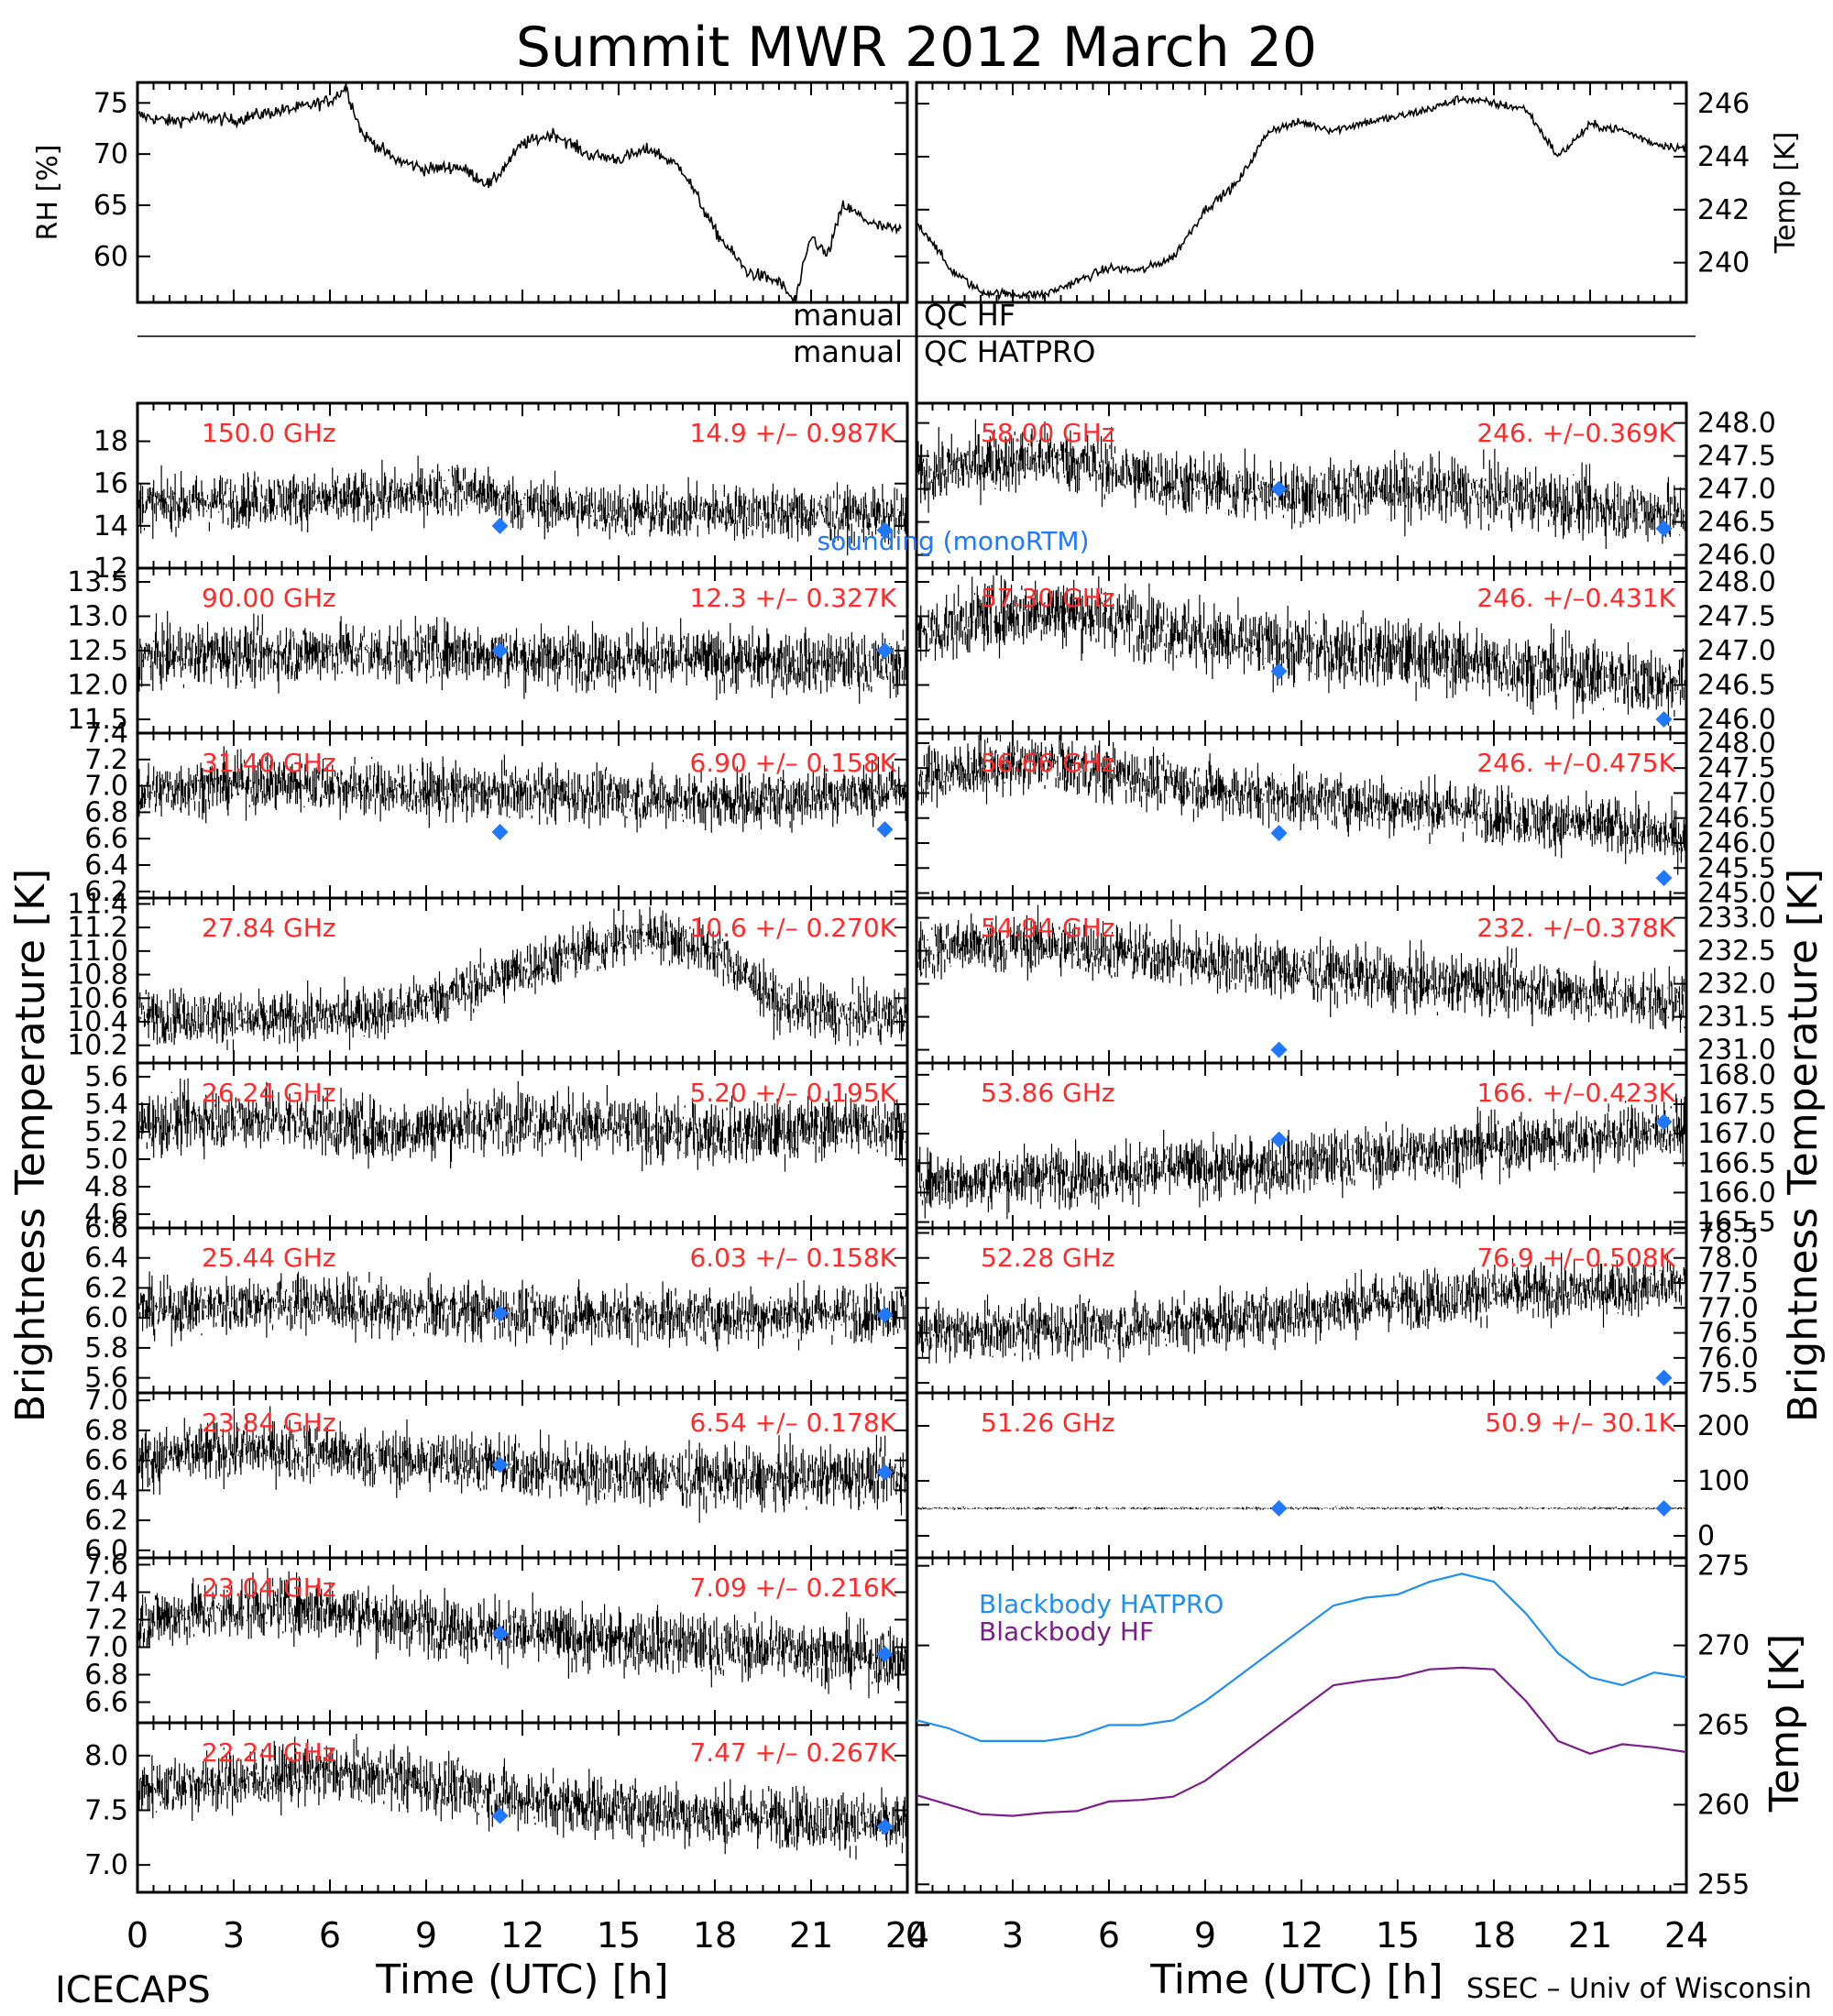  What do you see at coordinates (1301, 489) in the screenshot?
I see `right-channel-panel-0-y-ticks` at bounding box center [1301, 489].